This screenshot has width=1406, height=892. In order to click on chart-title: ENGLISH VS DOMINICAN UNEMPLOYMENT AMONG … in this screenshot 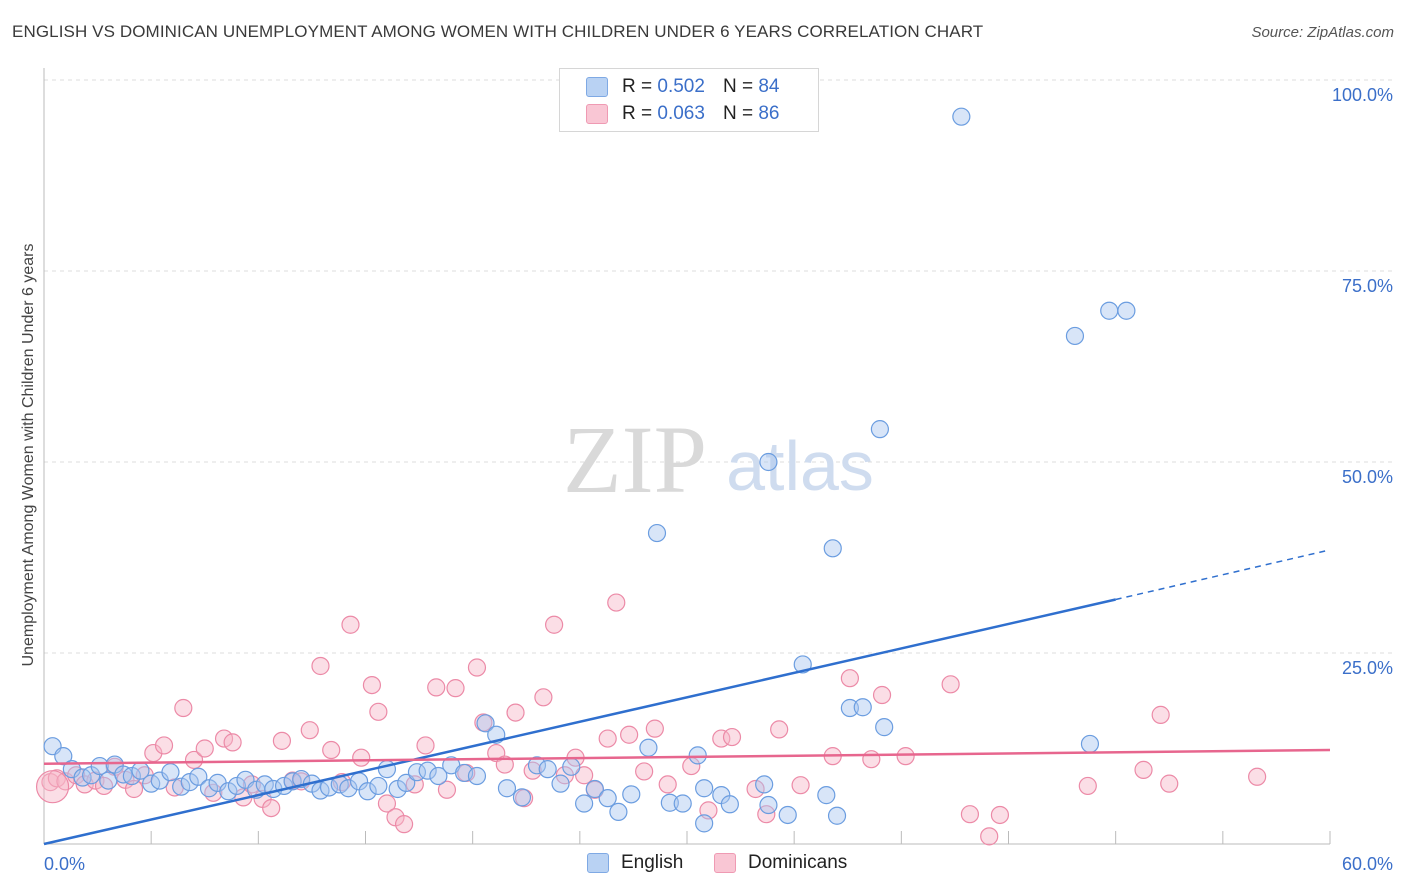, I will do `click(498, 31)`.